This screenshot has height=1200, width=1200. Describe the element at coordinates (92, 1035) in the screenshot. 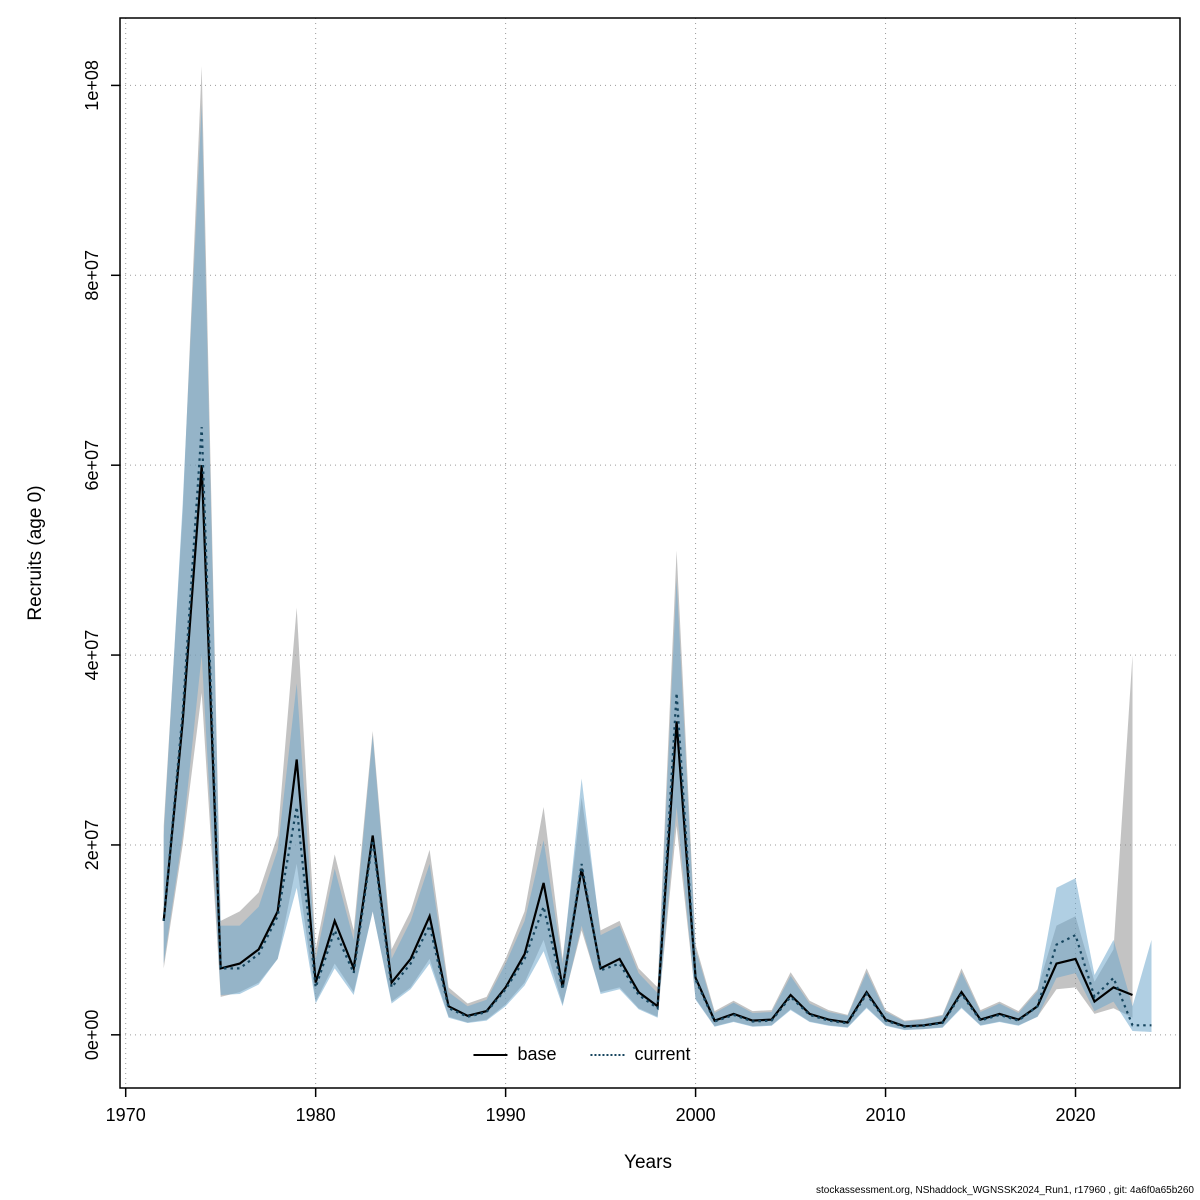

I see `svg-text: 0e+00` at that location.